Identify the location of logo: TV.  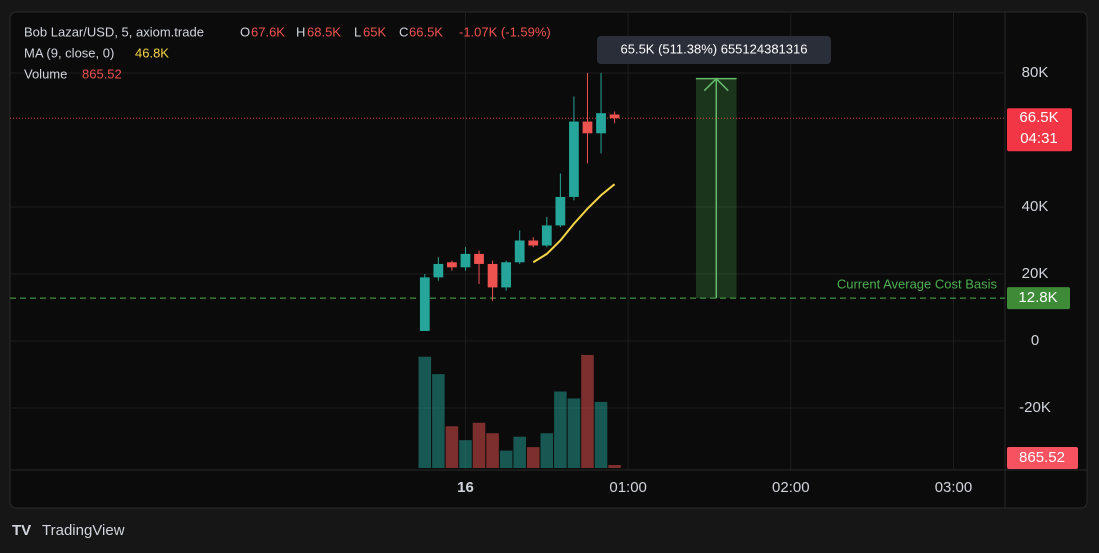
(21, 530).